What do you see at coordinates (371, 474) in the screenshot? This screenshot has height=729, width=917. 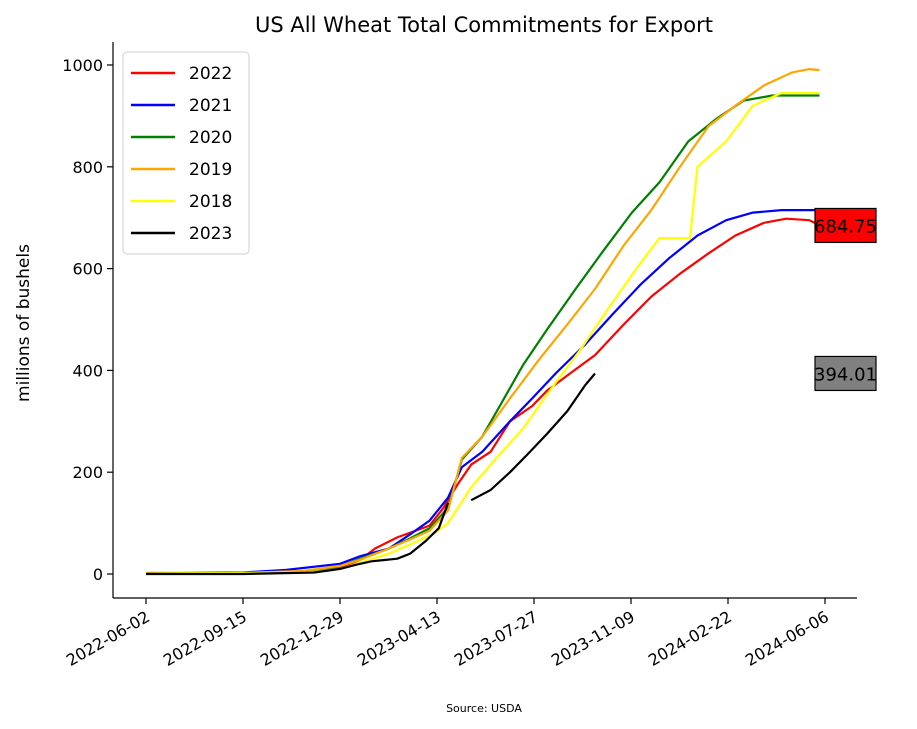 I see `series-line-2023` at bounding box center [371, 474].